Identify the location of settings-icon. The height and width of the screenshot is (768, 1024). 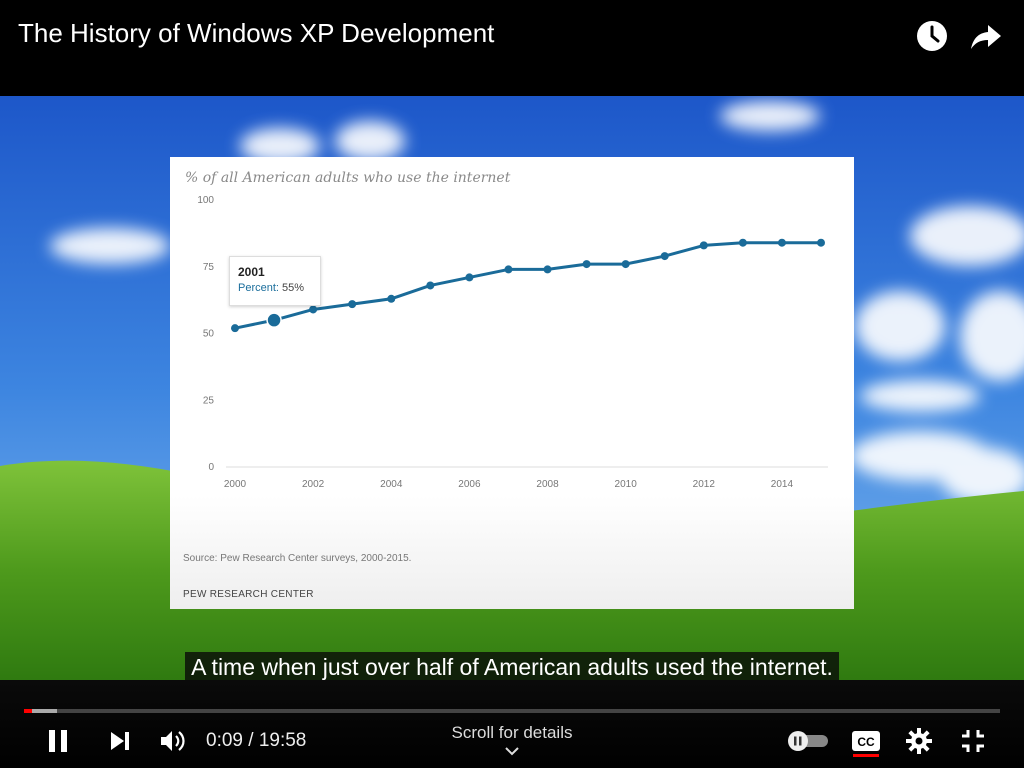
(919, 741).